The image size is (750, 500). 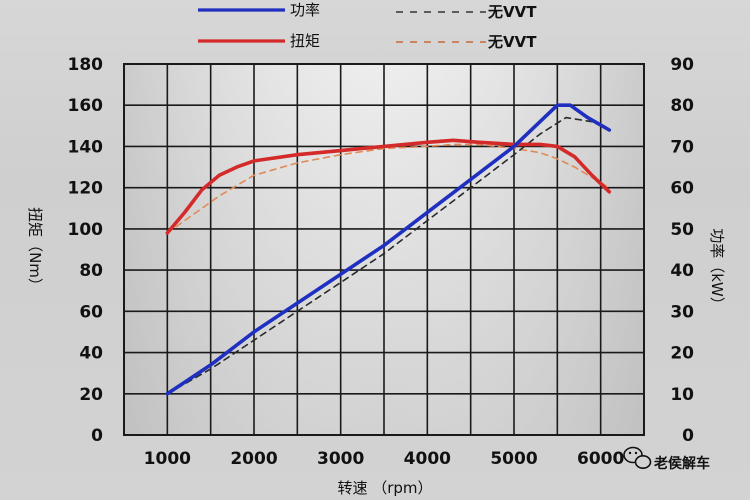 I want to click on y-right-tick-label: 0, so click(x=688, y=436).